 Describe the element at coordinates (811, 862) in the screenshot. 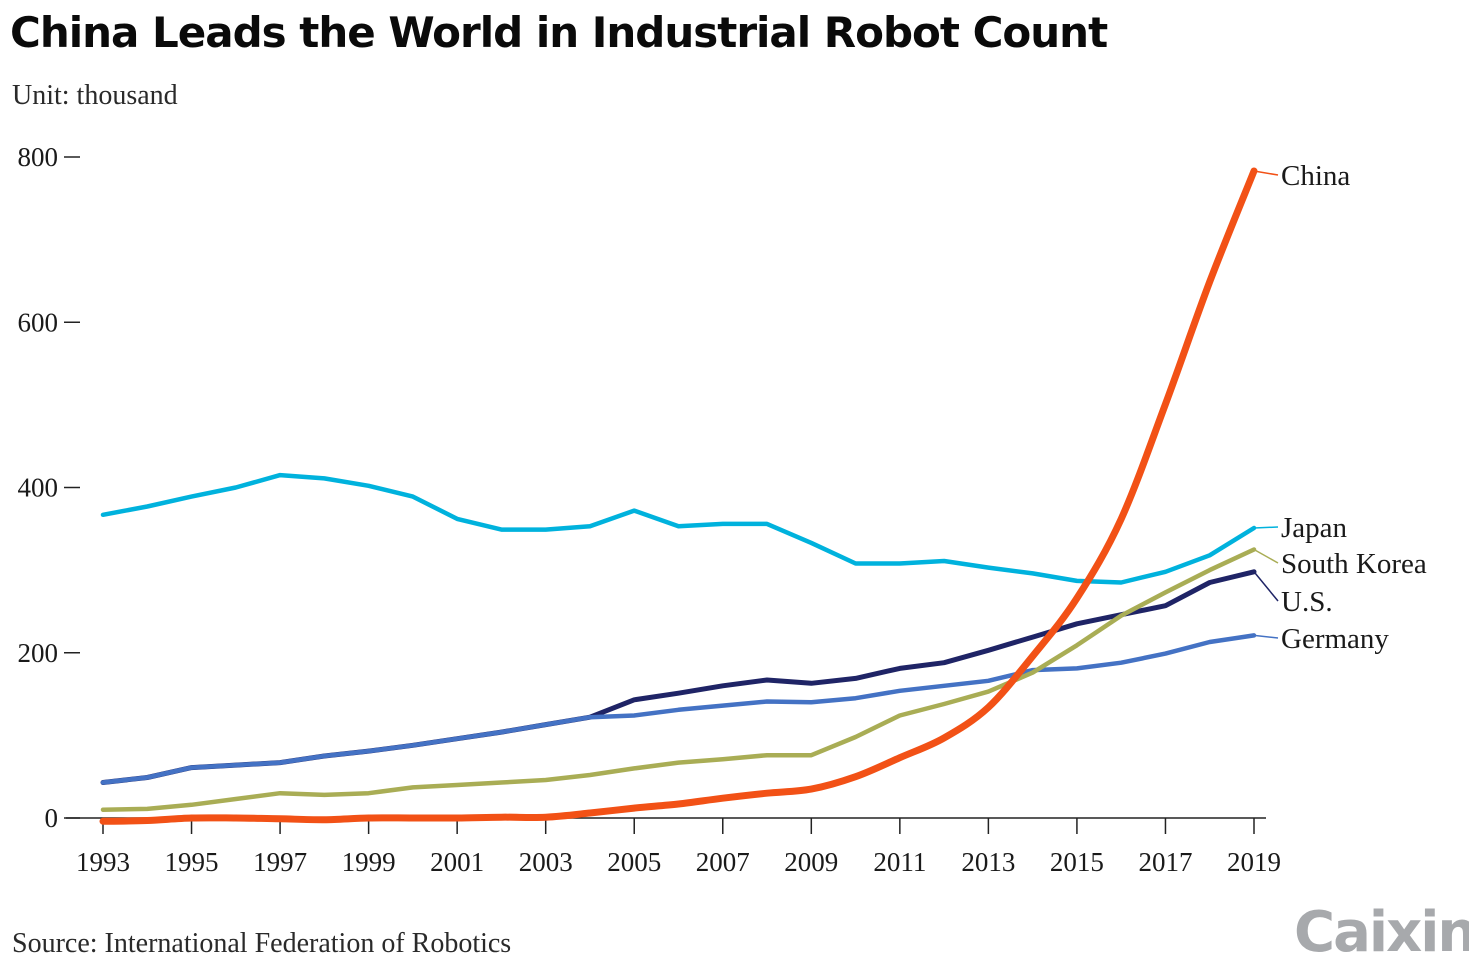

I see `x-tick-label: 2009` at that location.